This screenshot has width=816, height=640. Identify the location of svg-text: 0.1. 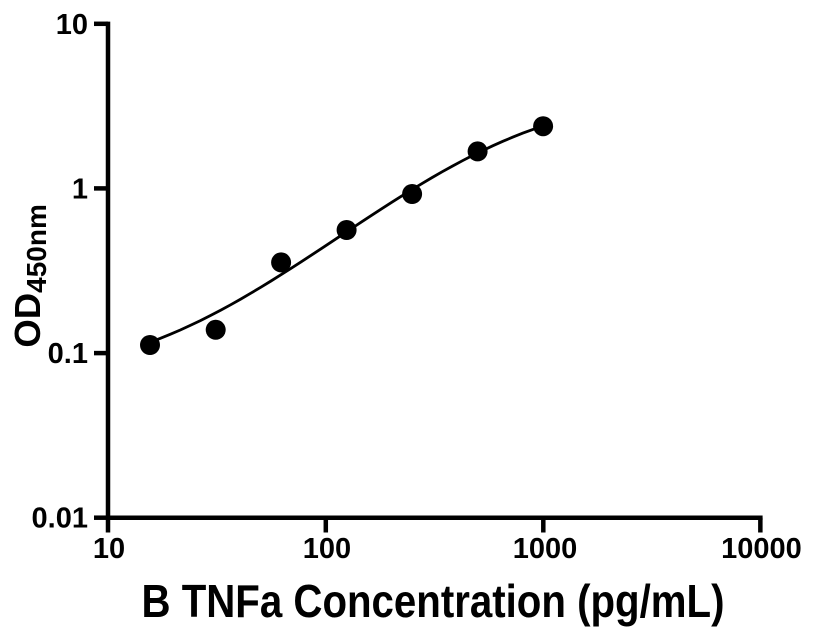
(68, 354).